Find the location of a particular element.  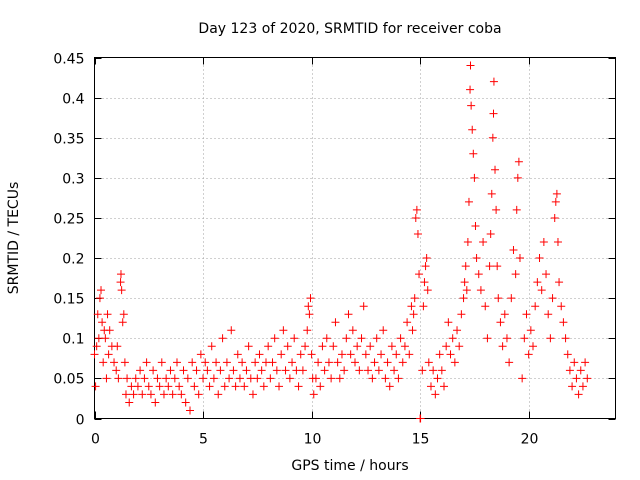

y-tick-label: 0.15 is located at coordinates (68, 300).